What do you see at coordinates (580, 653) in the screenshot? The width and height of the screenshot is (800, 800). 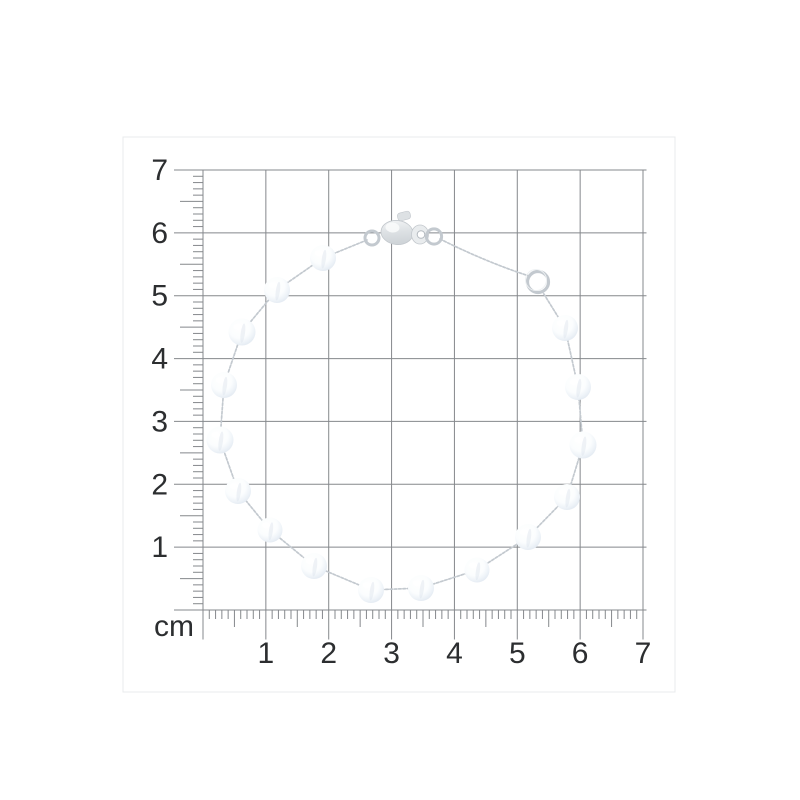 I see `x-axis-tick-label: 6` at bounding box center [580, 653].